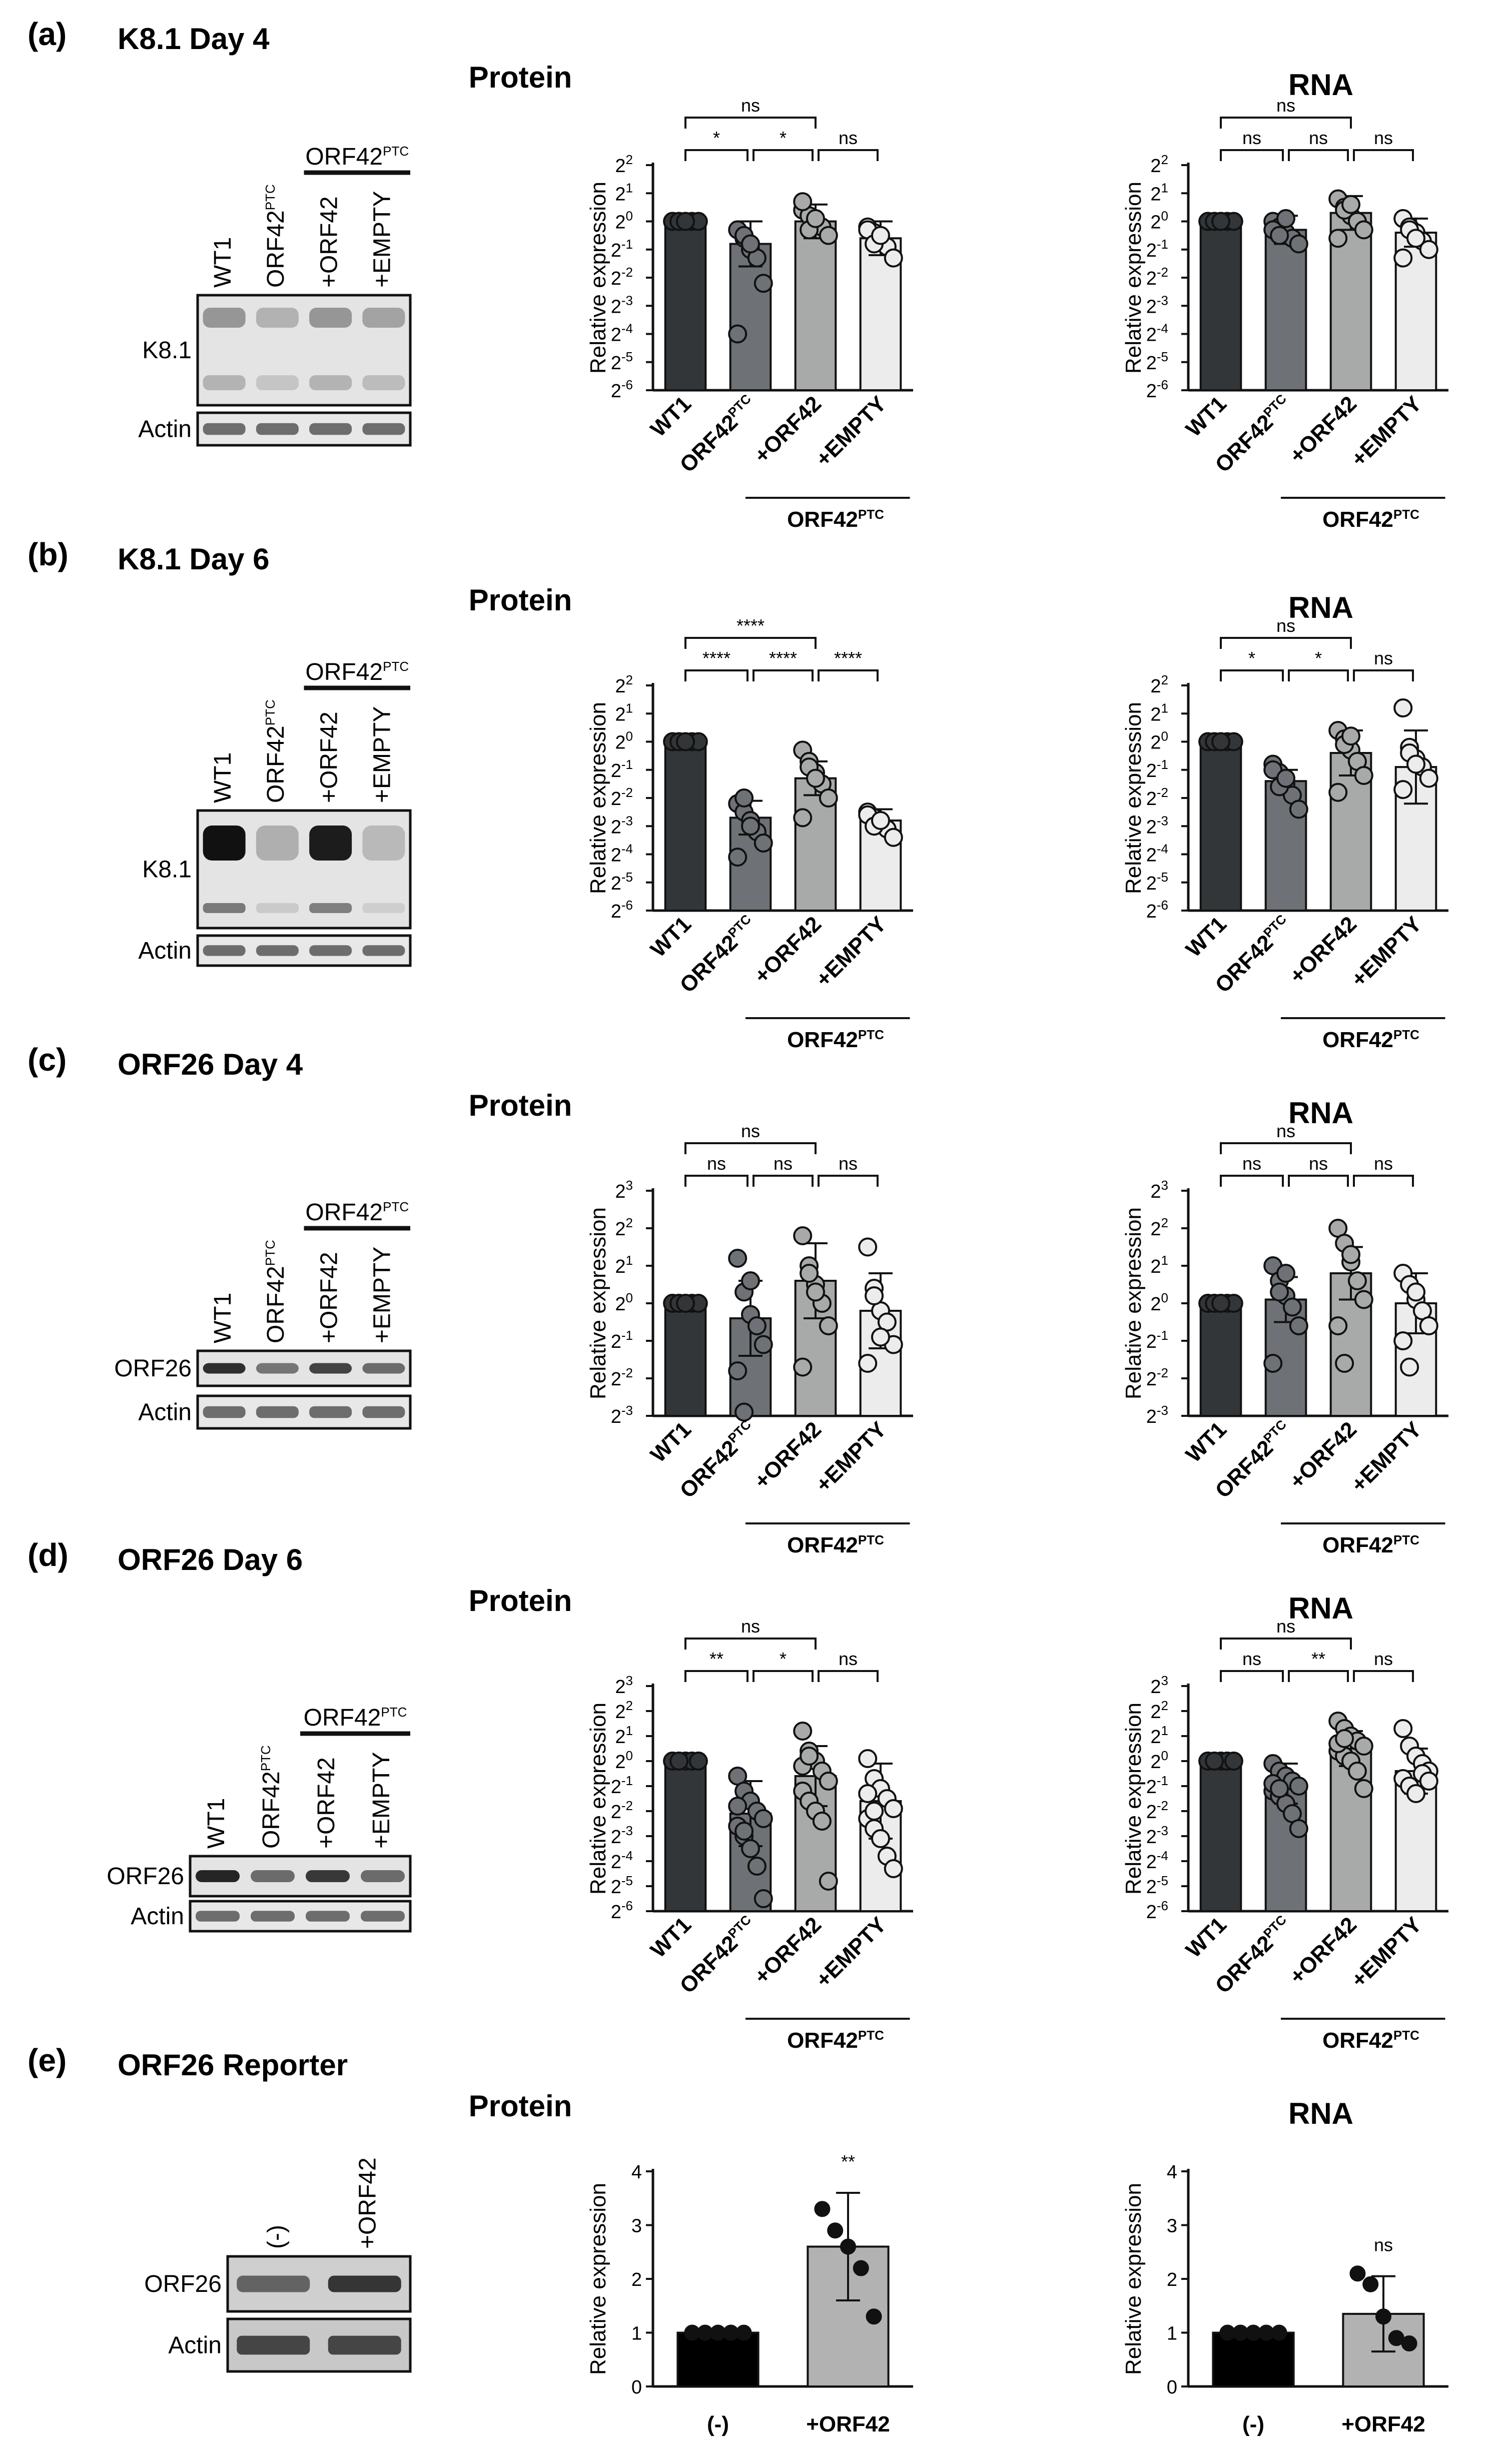 This screenshot has width=1512, height=2439. What do you see at coordinates (520, 2106) in the screenshot?
I see `chart-title: Protein` at bounding box center [520, 2106].